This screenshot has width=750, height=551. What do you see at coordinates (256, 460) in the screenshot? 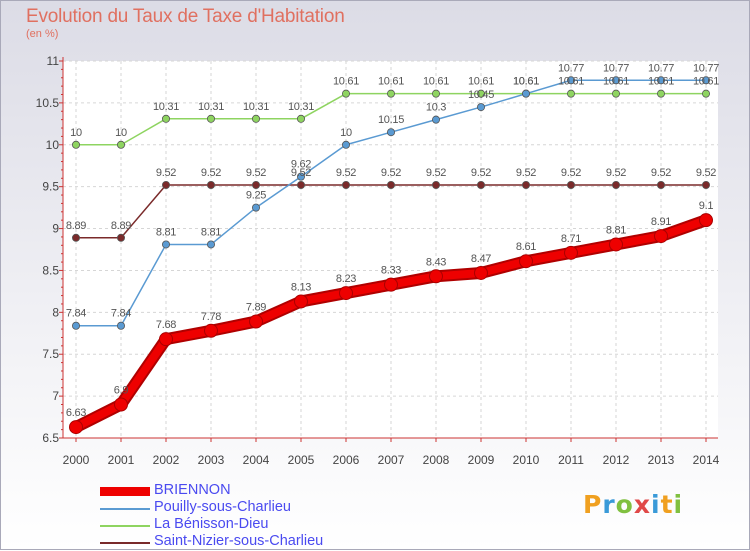
I see `x-tick-label: 2004` at bounding box center [256, 460].